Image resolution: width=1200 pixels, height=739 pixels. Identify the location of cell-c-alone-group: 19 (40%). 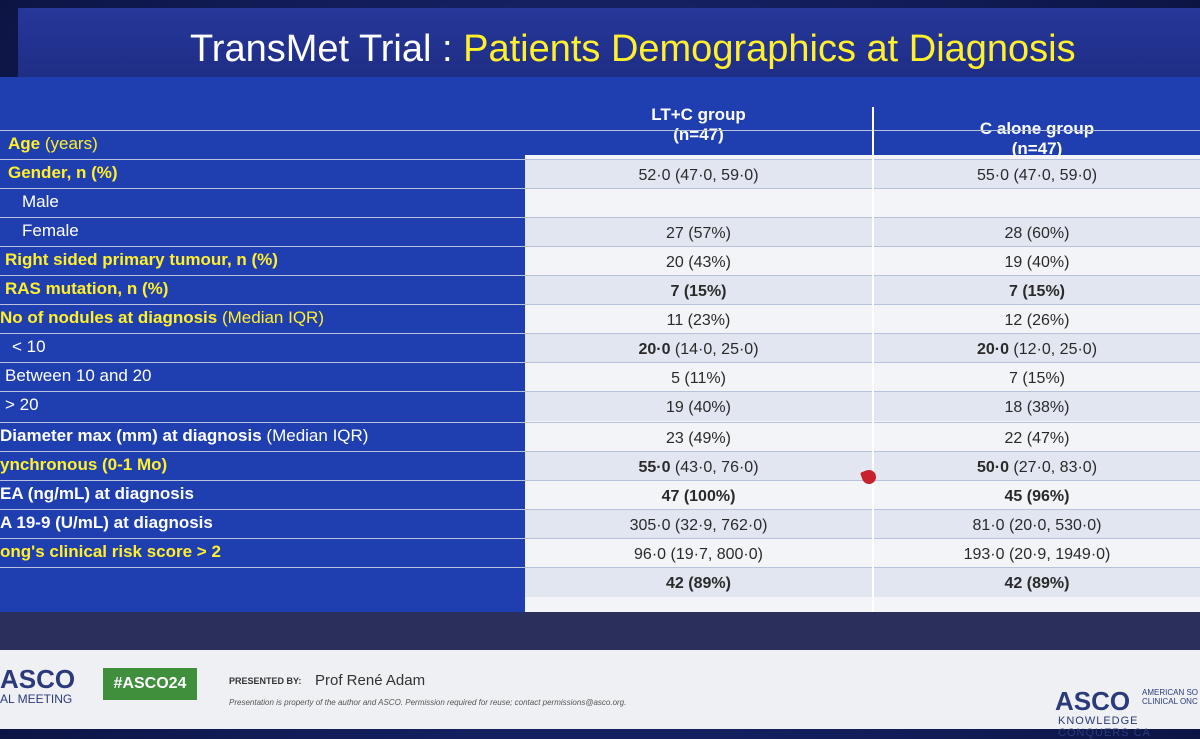
(1037, 263).